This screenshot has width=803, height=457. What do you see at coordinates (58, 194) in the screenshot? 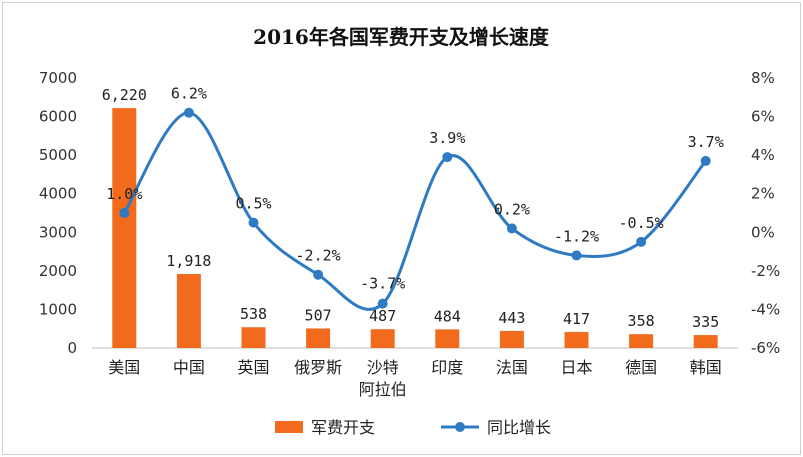
I see `y-left-tick-label: 4000` at bounding box center [58, 194].